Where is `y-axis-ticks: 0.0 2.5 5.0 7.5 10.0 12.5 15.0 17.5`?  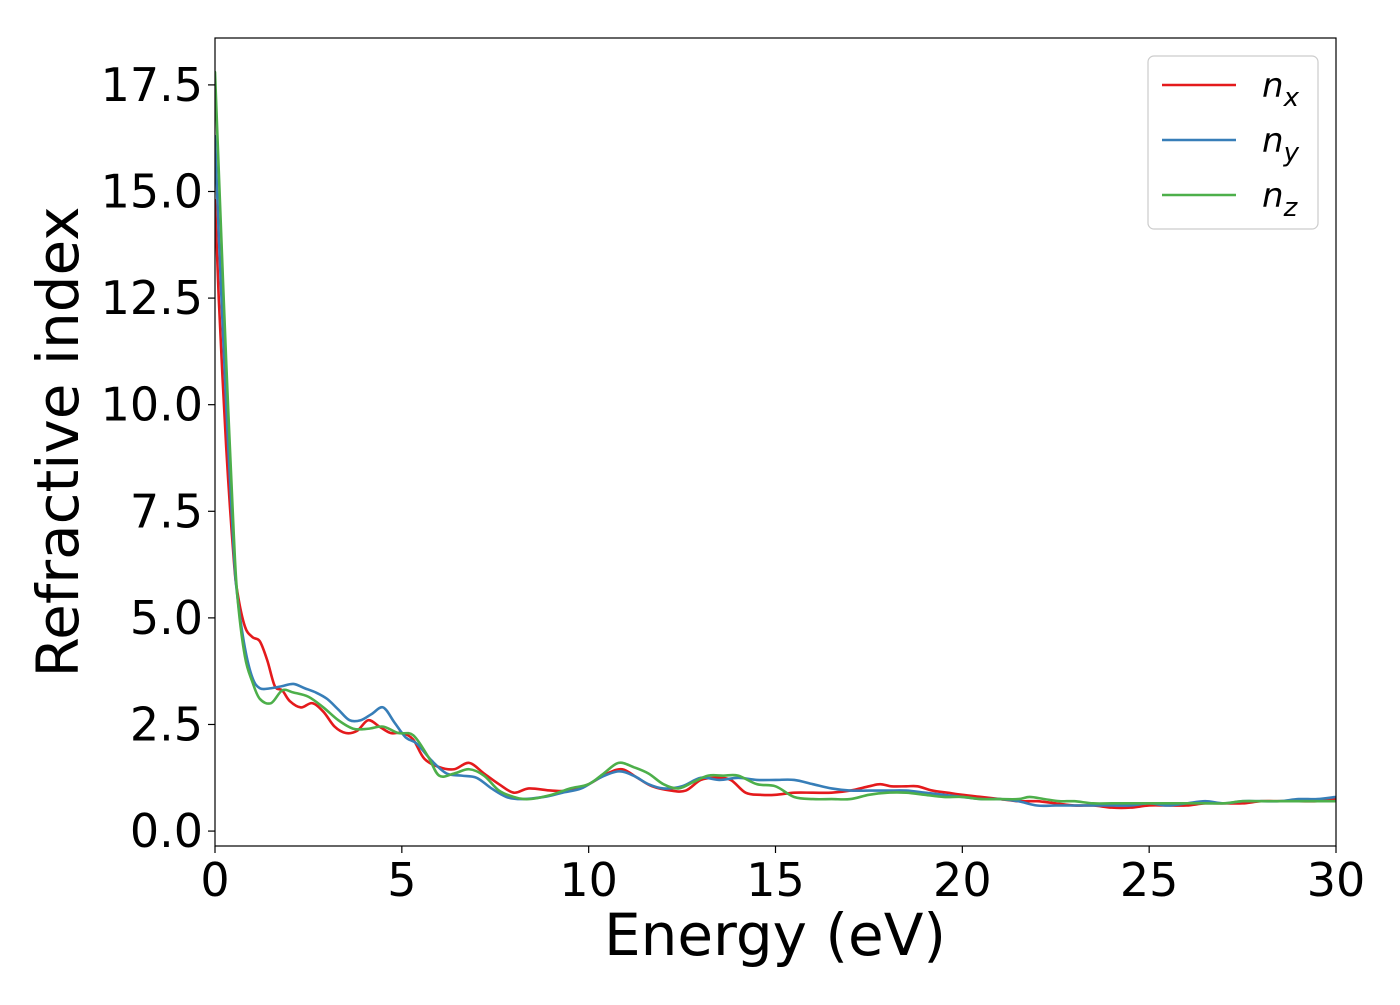
y-axis-ticks: 0.0 2.5 5.0 7.5 10.0 12.5 15.0 17.5 is located at coordinates (158, 458).